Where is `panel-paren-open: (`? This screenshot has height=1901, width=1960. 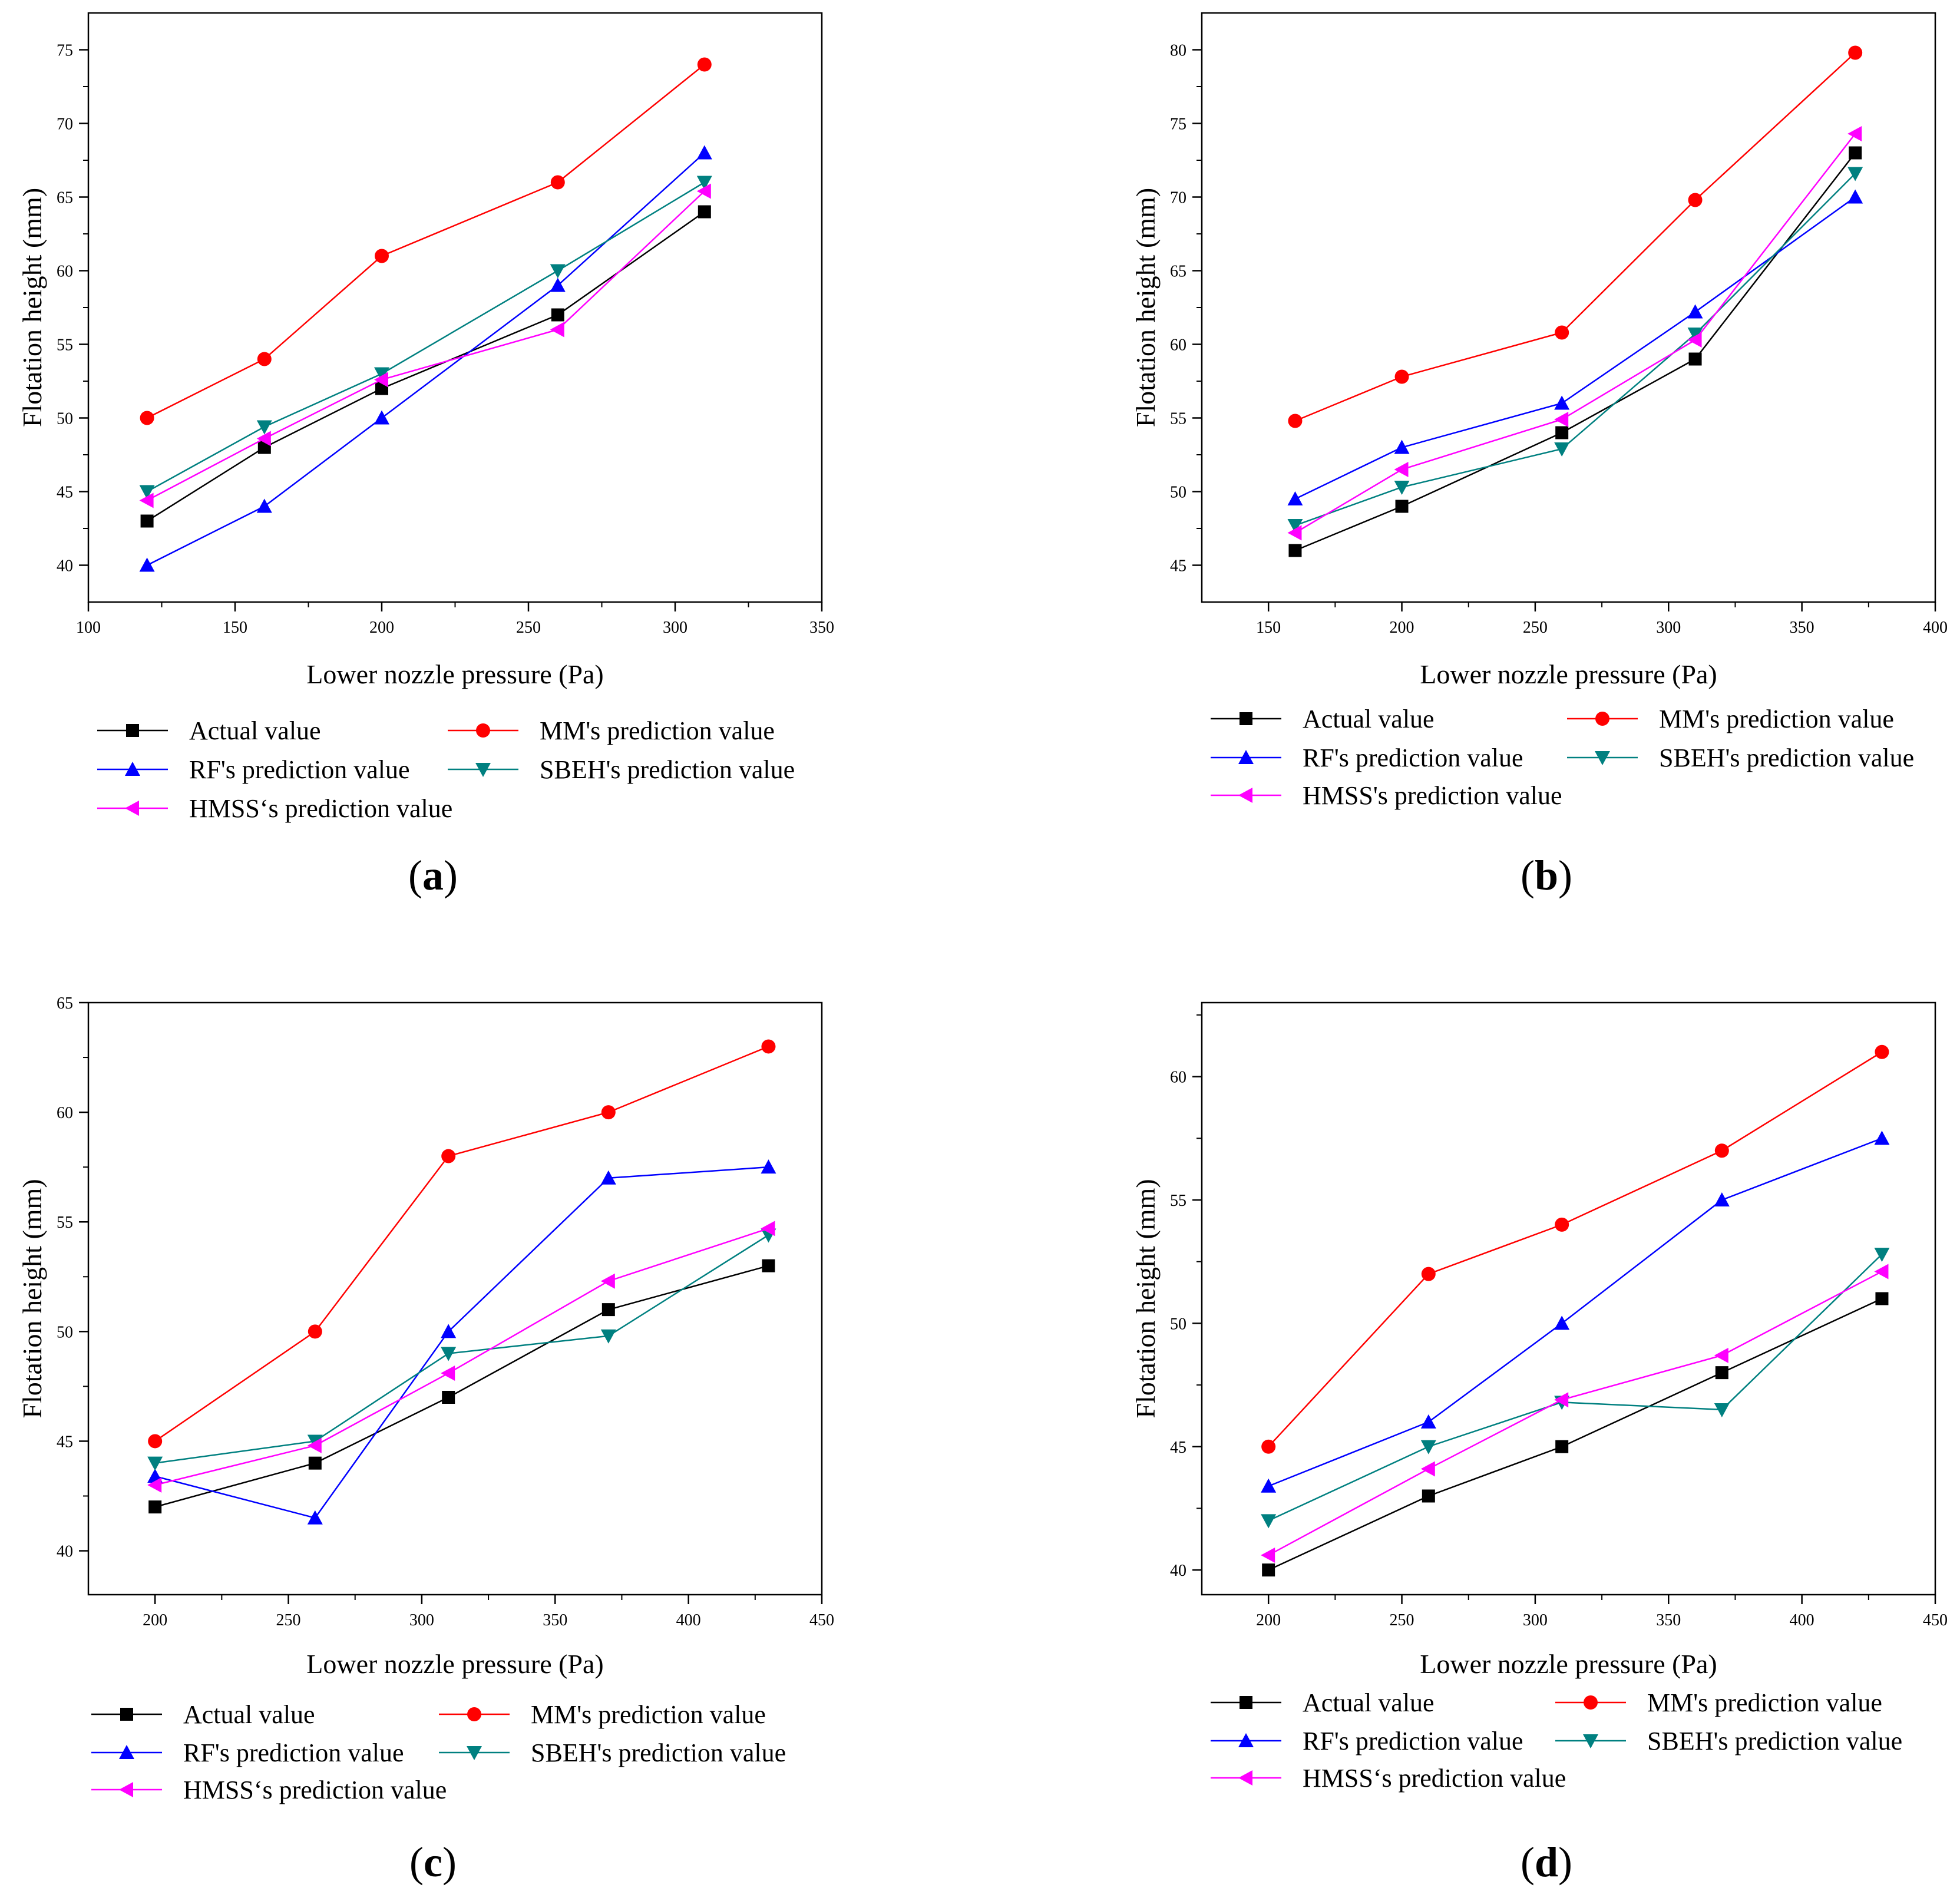 panel-paren-open: ( is located at coordinates (1528, 1862).